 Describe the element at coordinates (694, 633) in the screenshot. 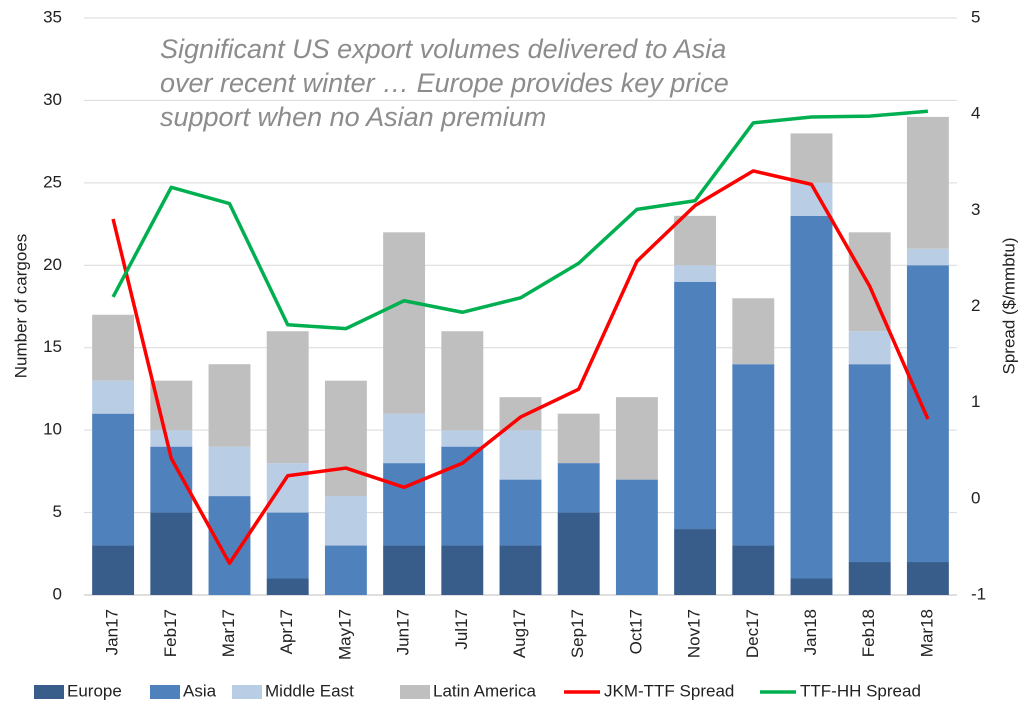

I see `x-tick-label: Nov17` at that location.